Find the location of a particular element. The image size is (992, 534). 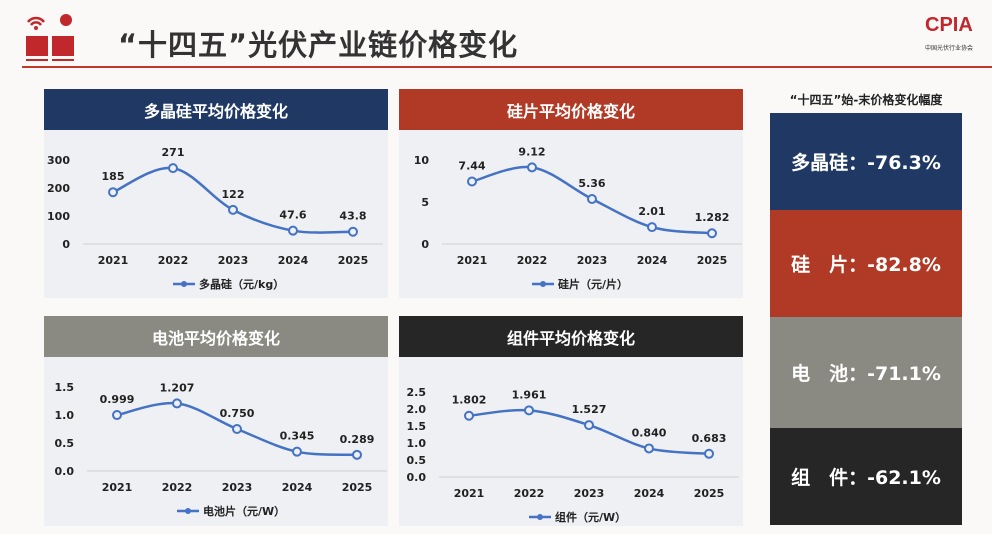

data-label: 0.345 is located at coordinates (297, 436).